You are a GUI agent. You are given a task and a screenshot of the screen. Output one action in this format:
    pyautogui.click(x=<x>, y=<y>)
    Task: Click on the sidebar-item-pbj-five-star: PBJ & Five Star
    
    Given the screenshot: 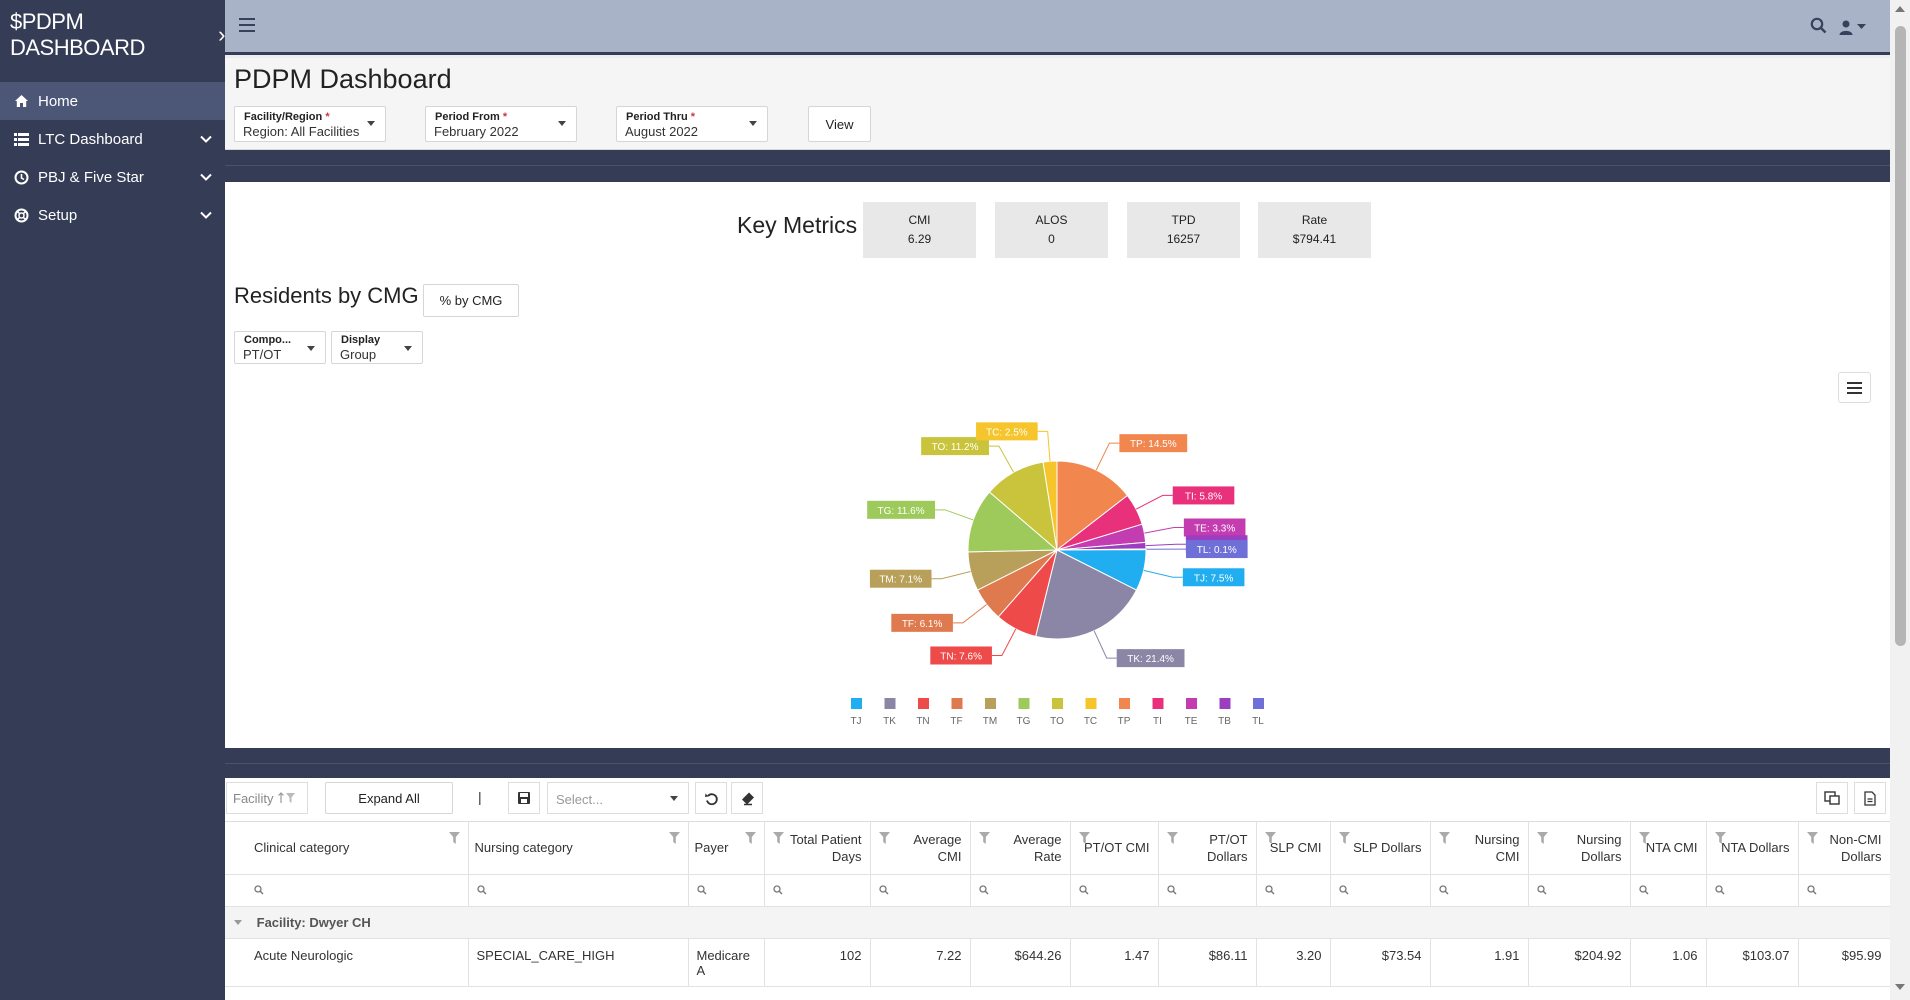 What is the action you would take?
    pyautogui.click(x=112, y=177)
    